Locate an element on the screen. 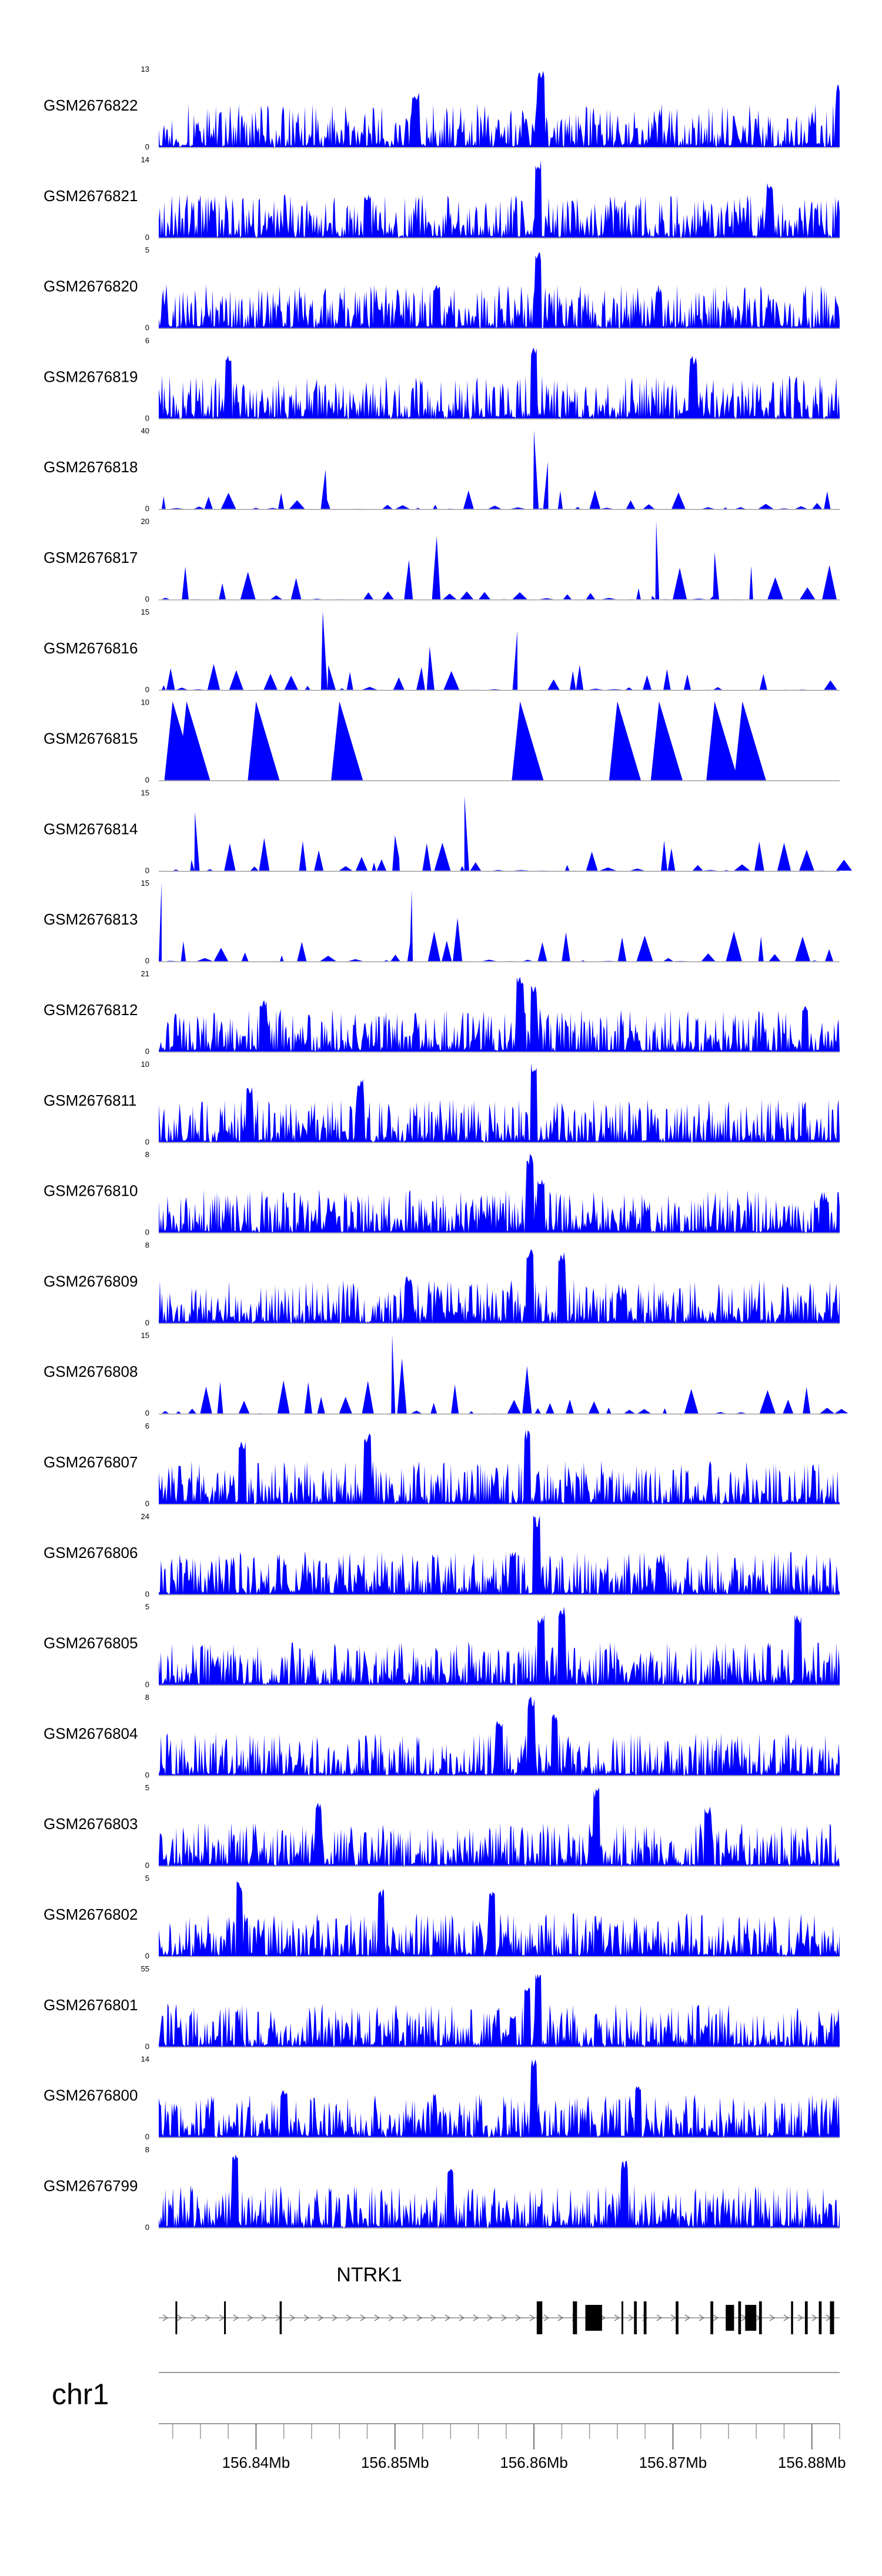  track-max-label: 55 is located at coordinates (145, 1968).